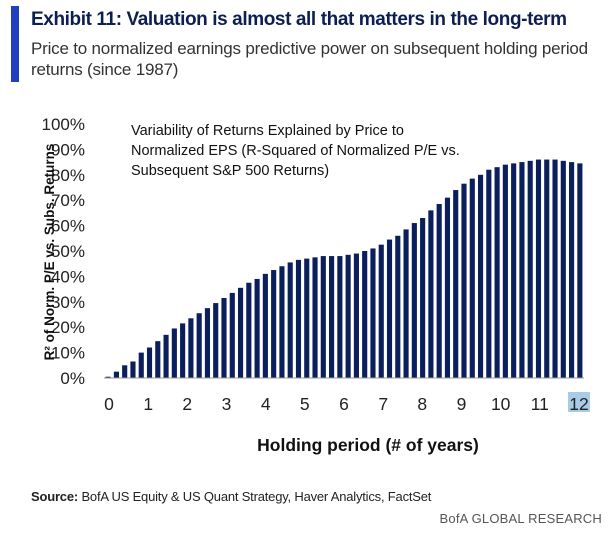 The image size is (616, 536). I want to click on x-tick-label: 4, so click(266, 404).